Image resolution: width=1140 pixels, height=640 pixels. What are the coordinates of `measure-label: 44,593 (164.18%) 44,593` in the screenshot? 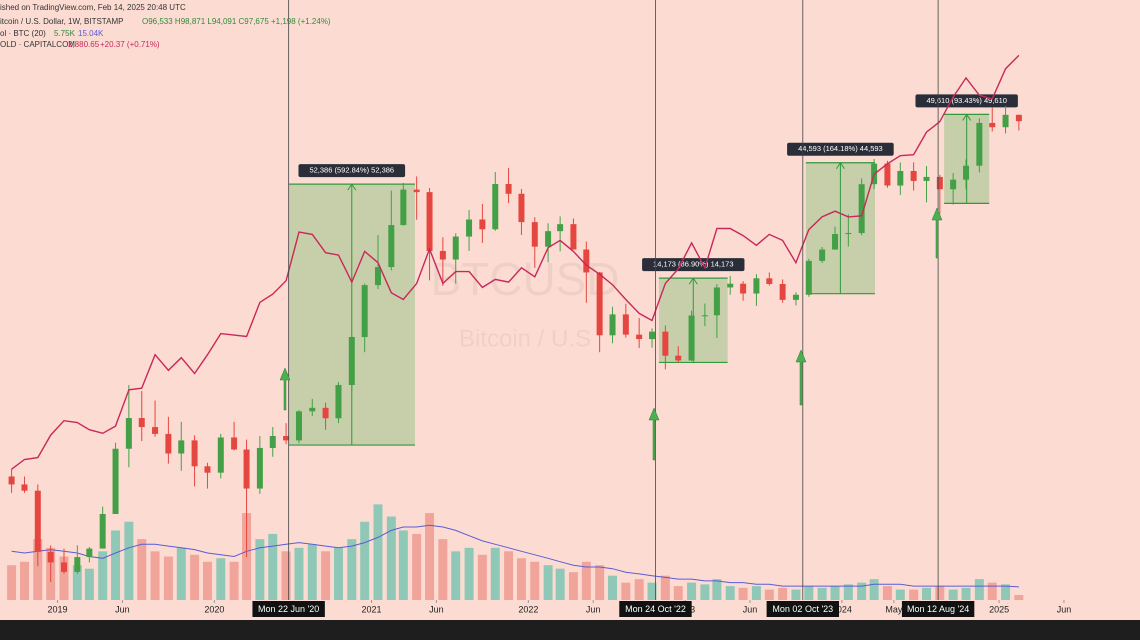 It's located at (840, 148).